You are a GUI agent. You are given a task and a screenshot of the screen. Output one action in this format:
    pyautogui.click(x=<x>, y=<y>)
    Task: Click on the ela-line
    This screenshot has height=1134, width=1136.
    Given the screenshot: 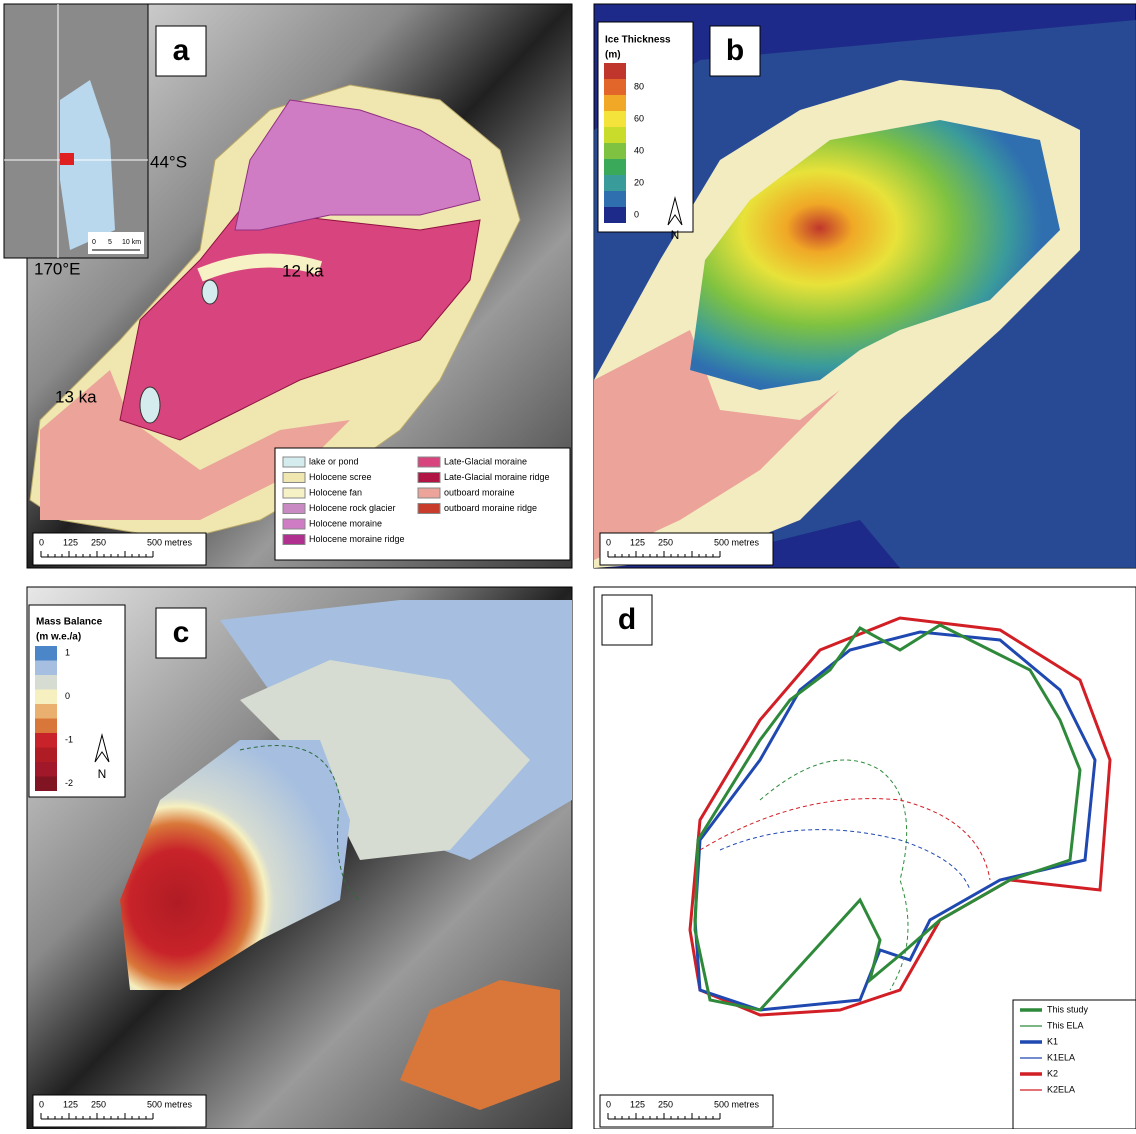 What is the action you would take?
    pyautogui.click(x=300, y=823)
    